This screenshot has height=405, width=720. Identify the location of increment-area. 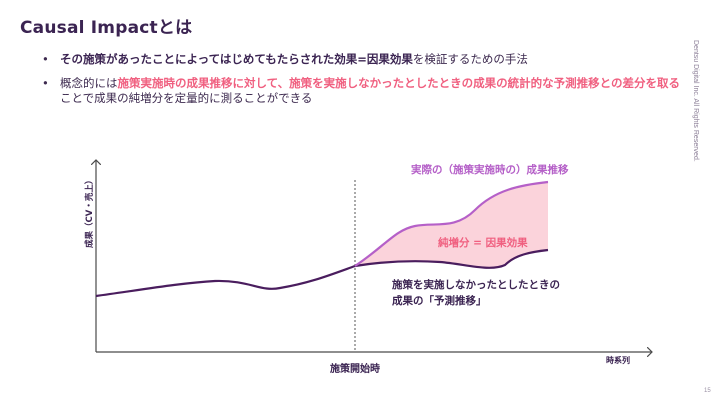
(451, 225).